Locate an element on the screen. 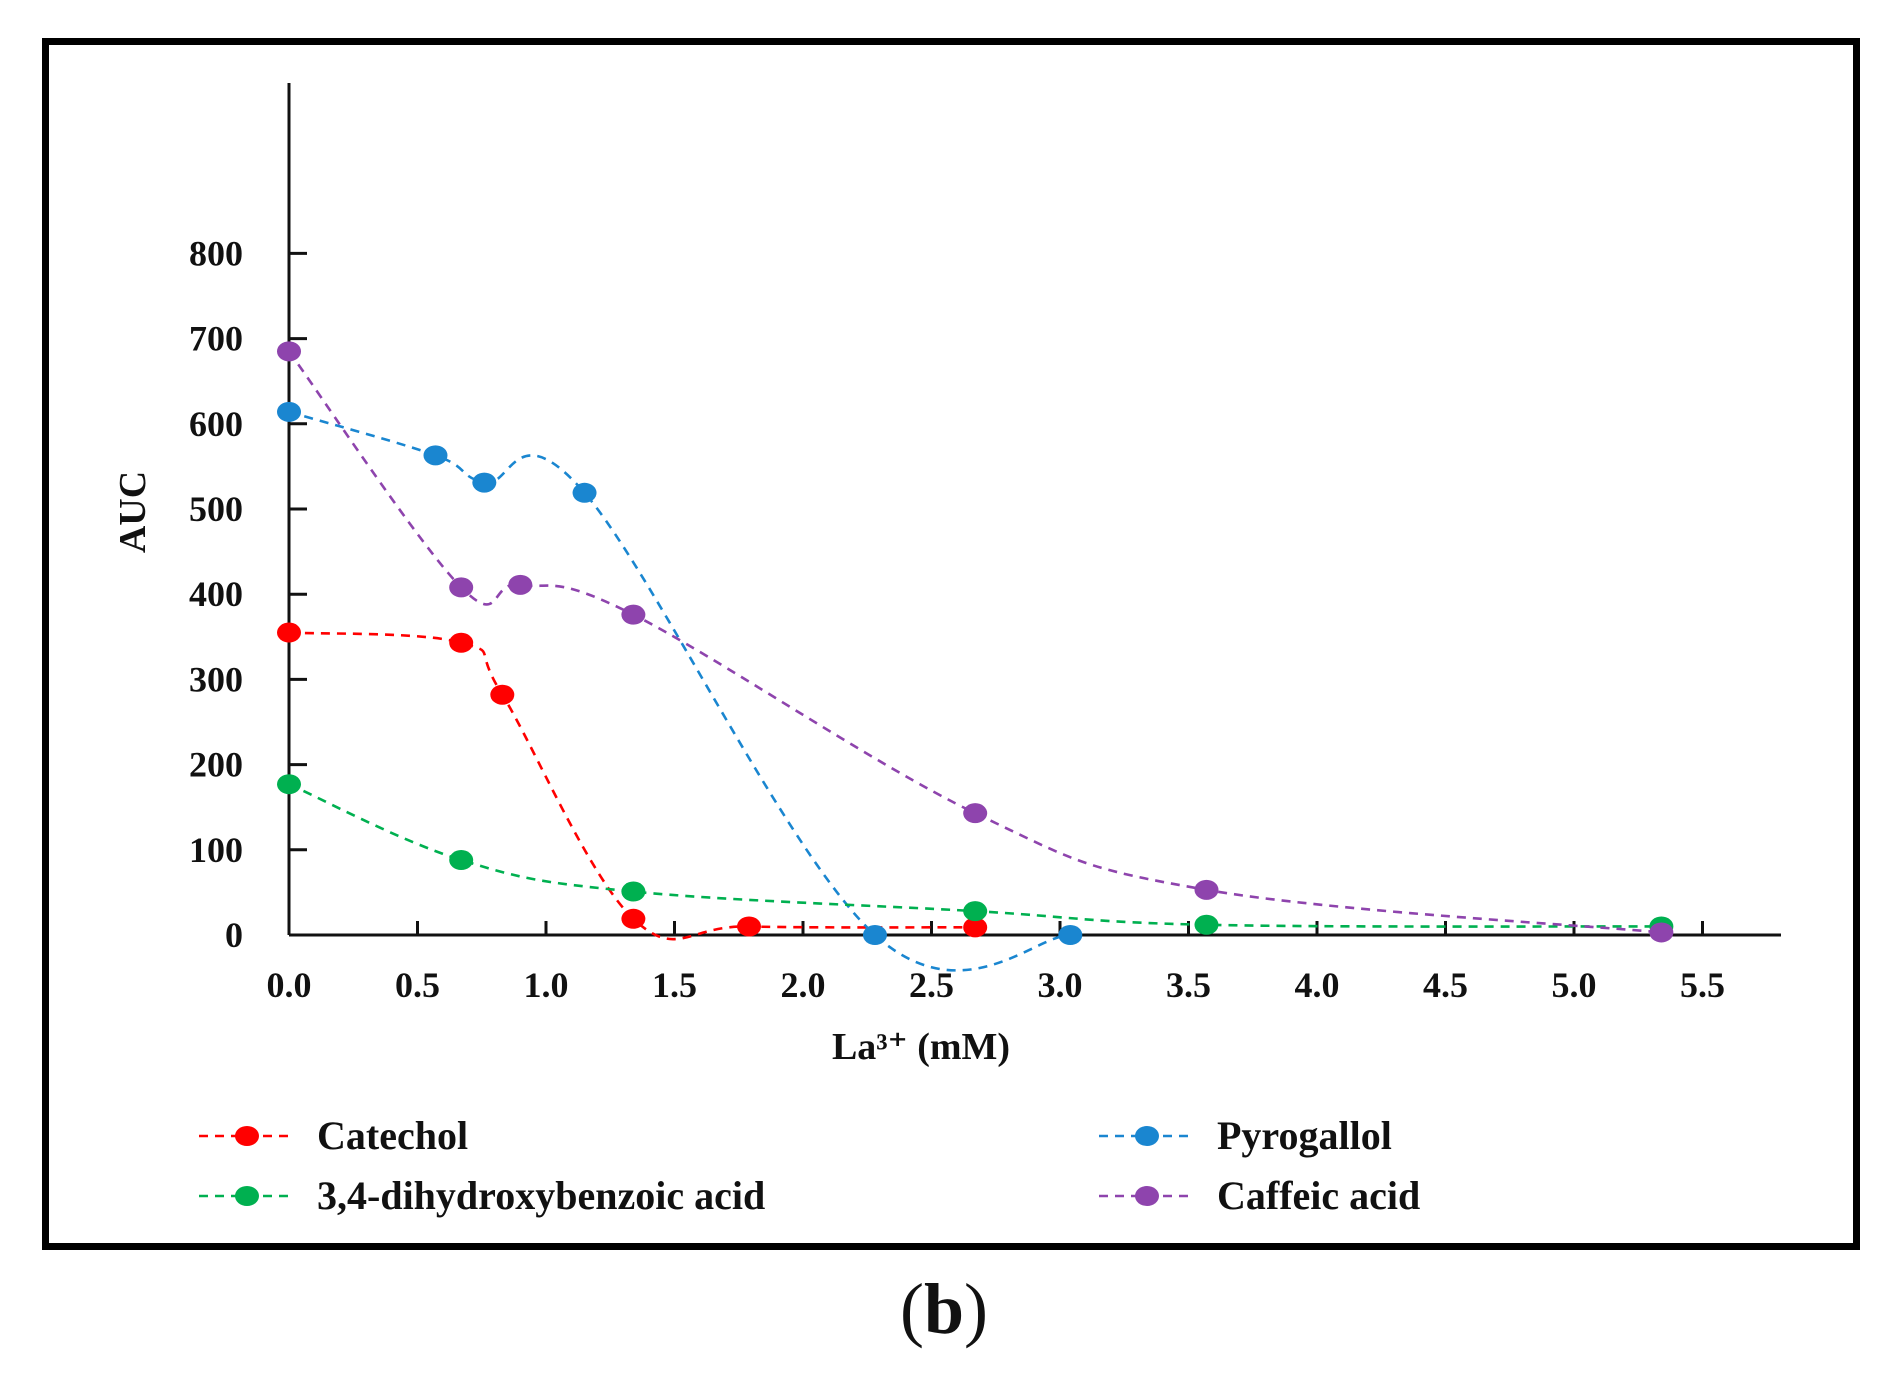 This screenshot has width=1888, height=1382. series-line-3-4-dihydroxybenzoic-acid is located at coordinates (975, 855).